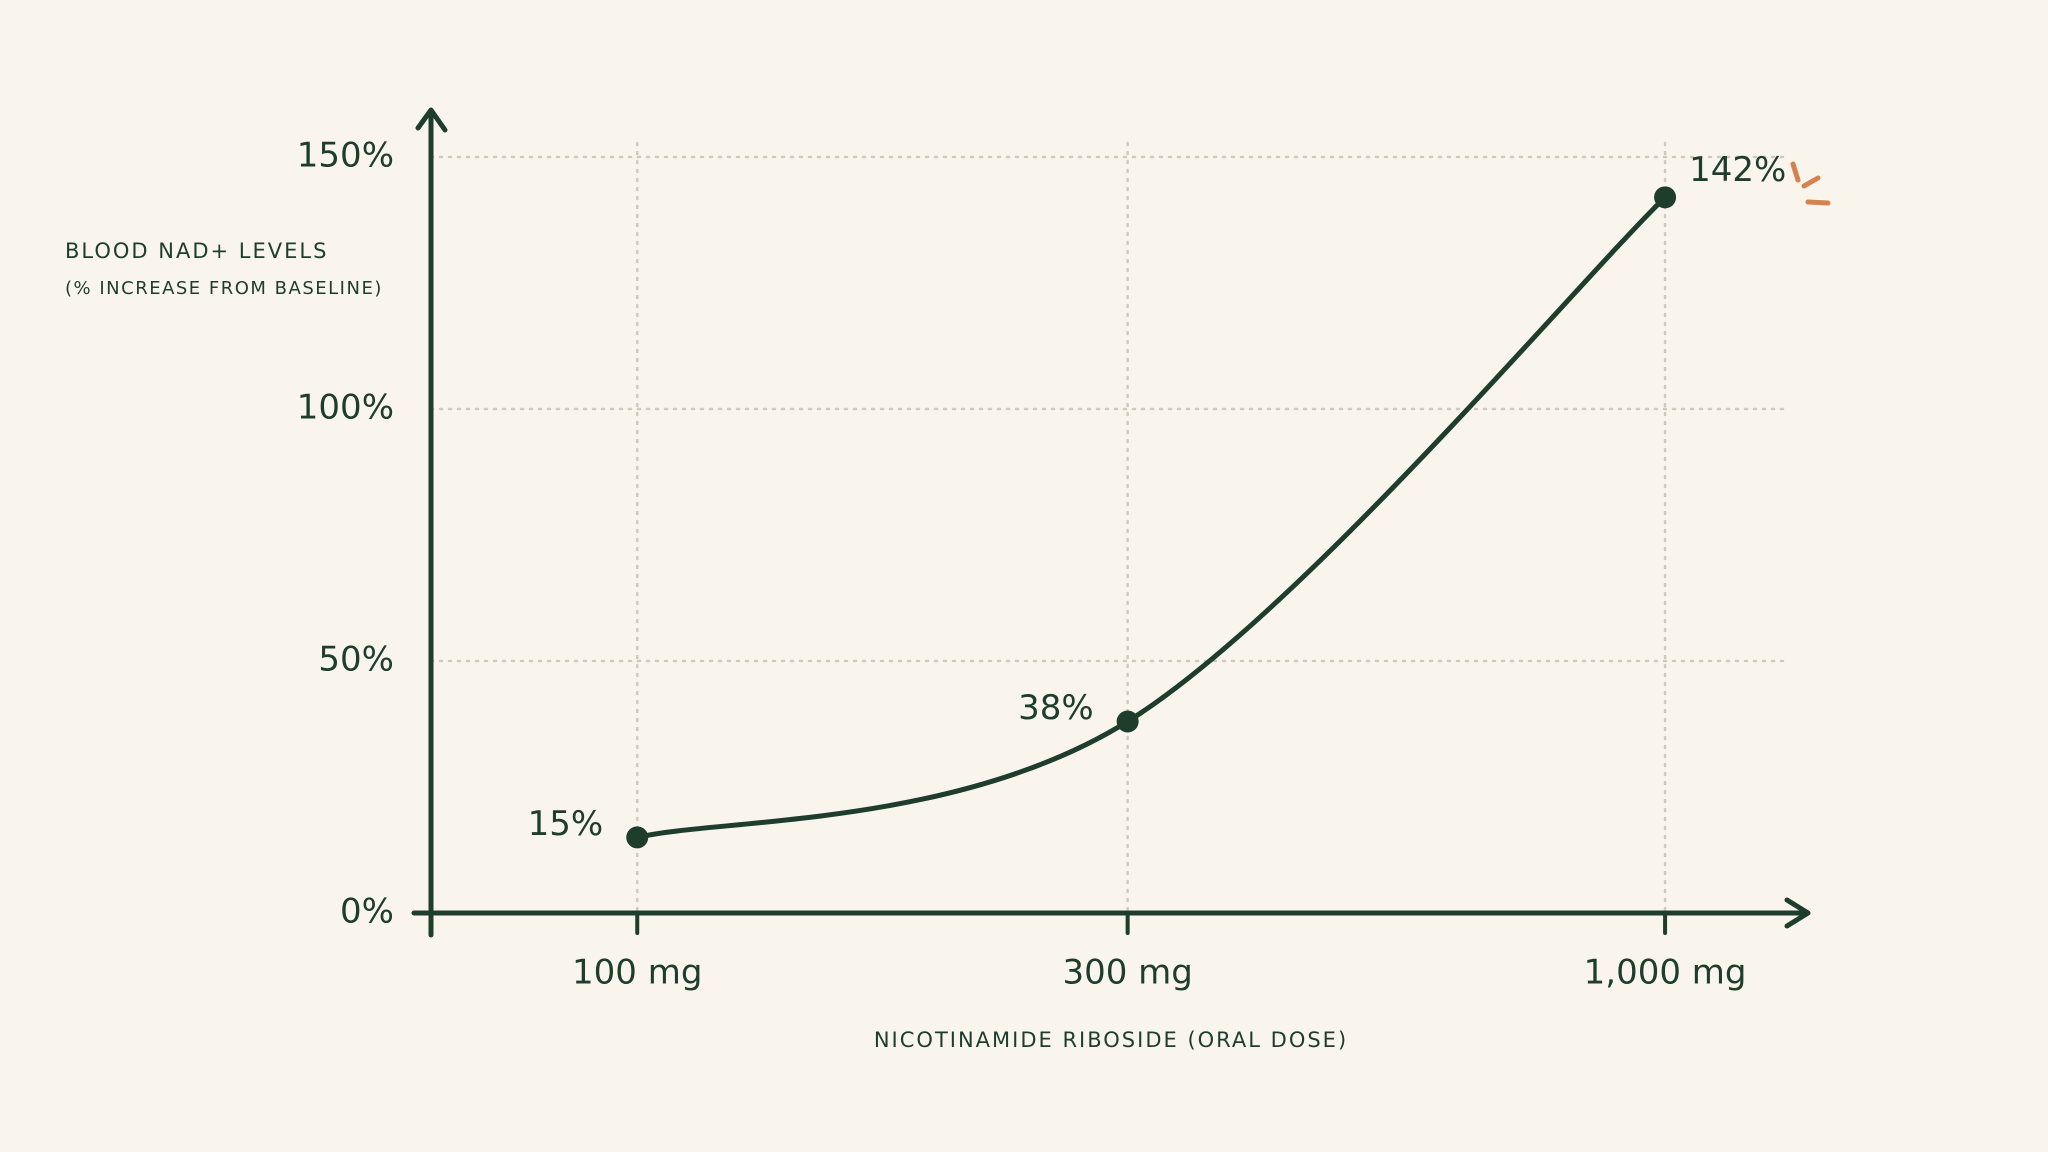  What do you see at coordinates (1111, 1040) in the screenshot?
I see `x-axis-title: NICOTINAMIDE RIBOSIDE (ORAL DOSE)` at bounding box center [1111, 1040].